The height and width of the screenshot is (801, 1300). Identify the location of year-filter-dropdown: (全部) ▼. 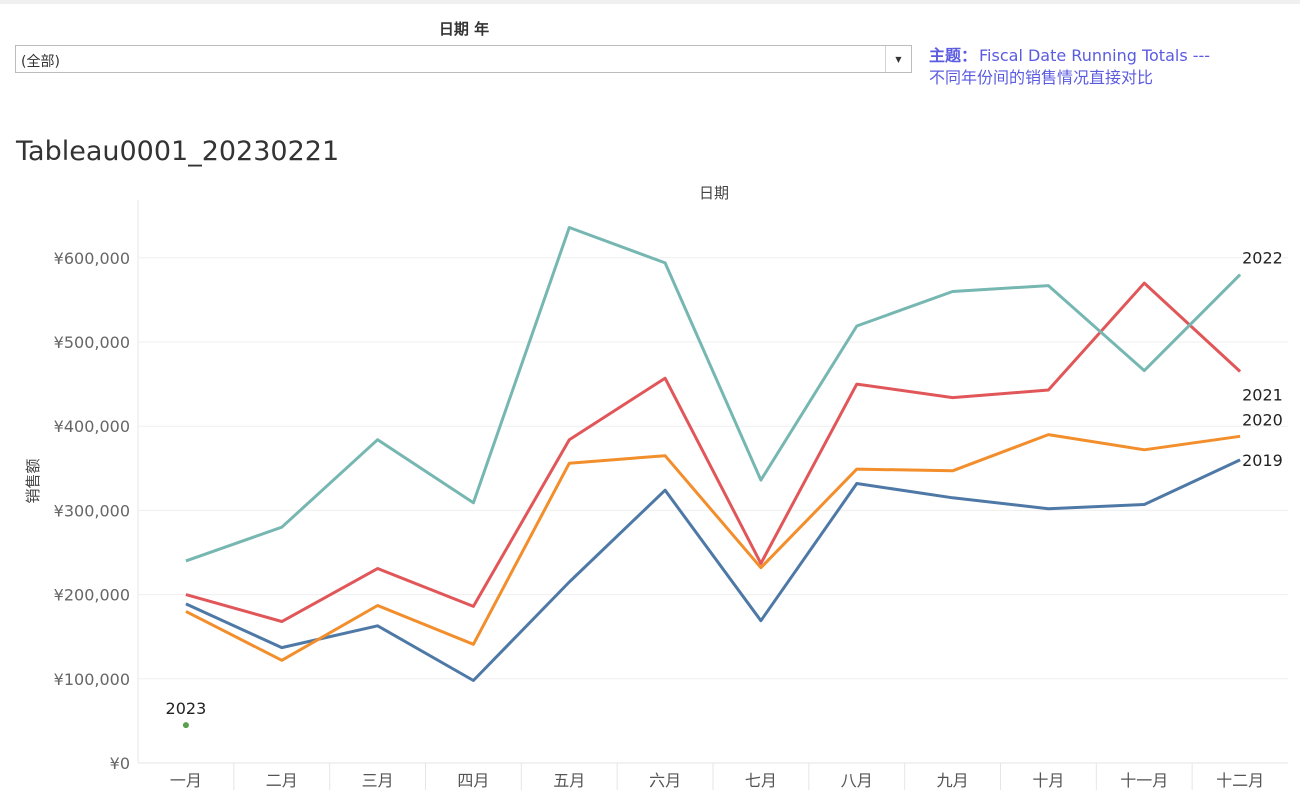
(463, 59).